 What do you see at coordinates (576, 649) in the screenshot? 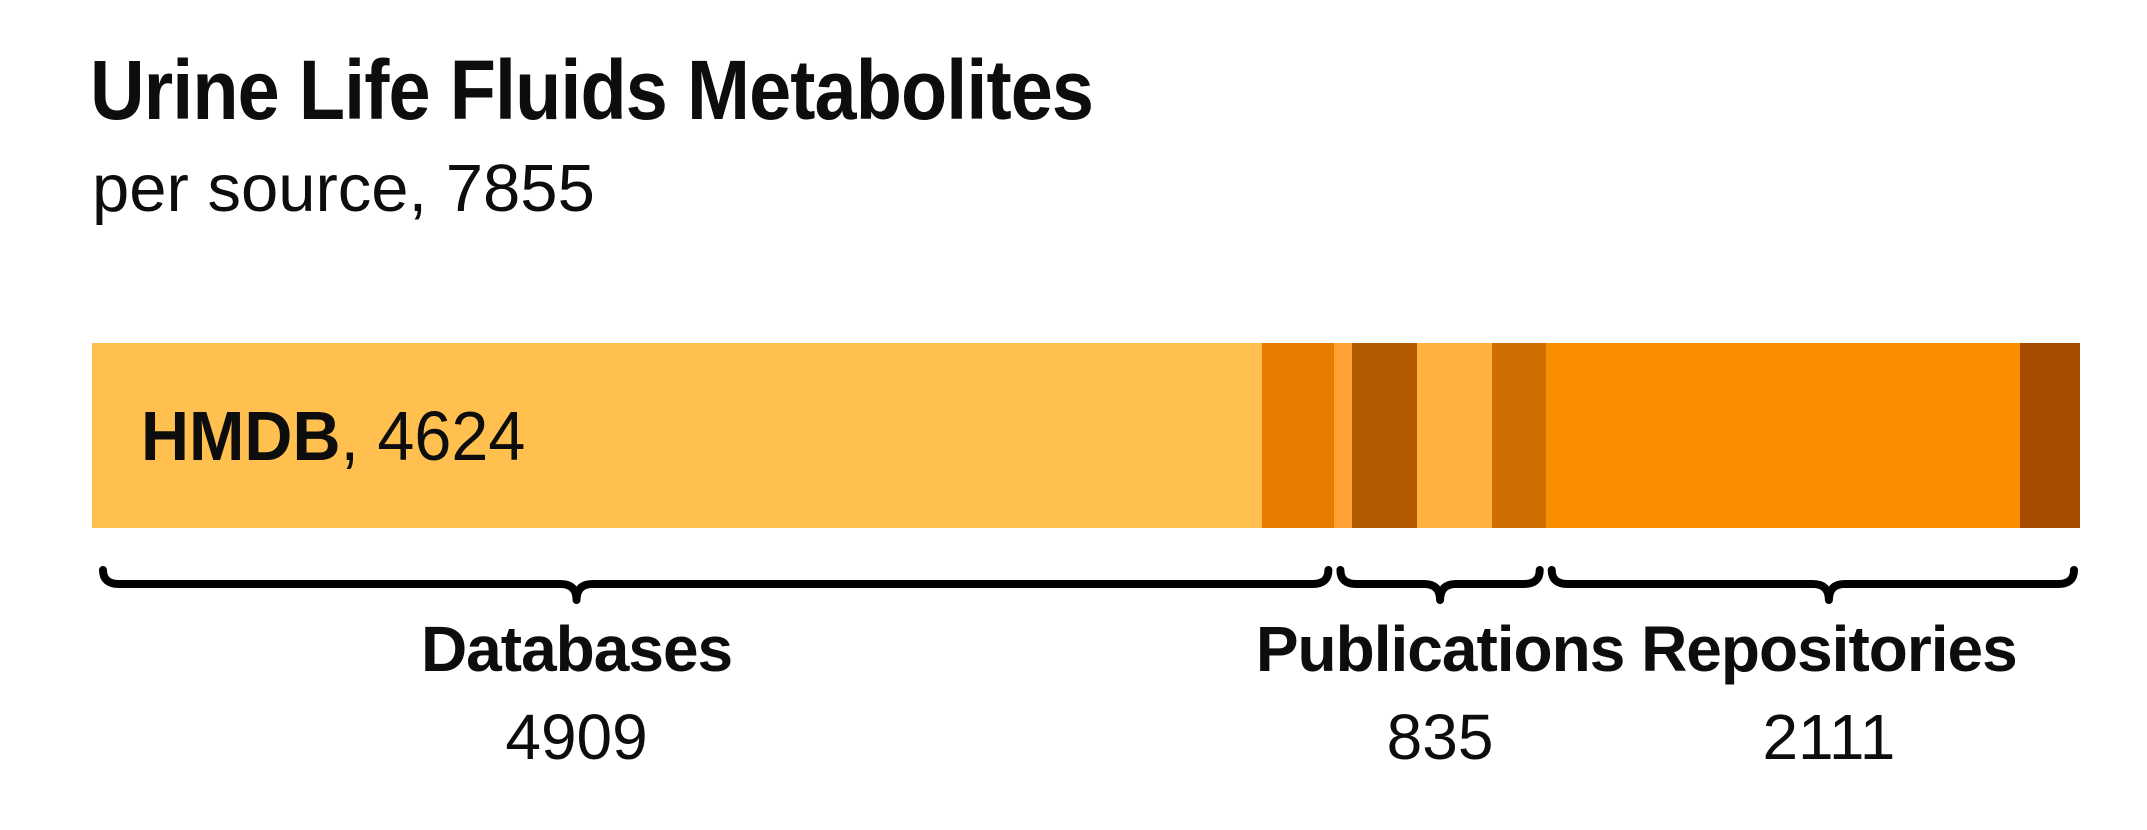
I see `group-label-databases: Databases` at bounding box center [576, 649].